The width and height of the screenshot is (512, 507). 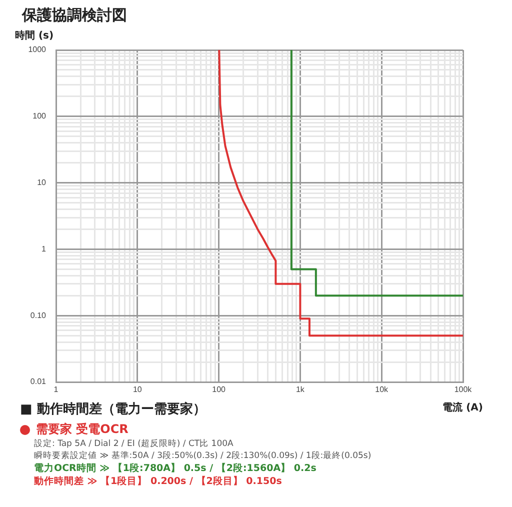 What do you see at coordinates (113, 409) in the screenshot?
I see `text: ■ 動作時間差（電力ー需要家）` at bounding box center [113, 409].